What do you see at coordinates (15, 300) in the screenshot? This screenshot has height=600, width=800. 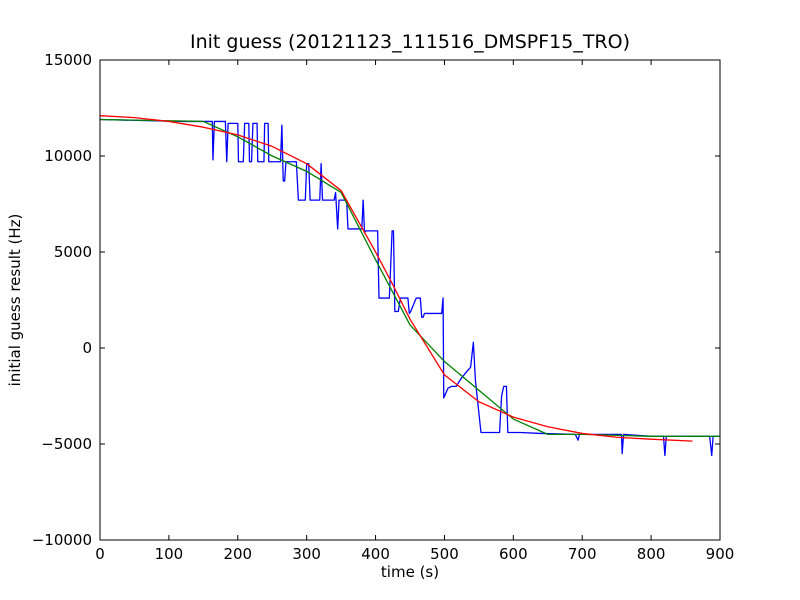 I see `y-axis-label: initial guess result (Hz)` at bounding box center [15, 300].